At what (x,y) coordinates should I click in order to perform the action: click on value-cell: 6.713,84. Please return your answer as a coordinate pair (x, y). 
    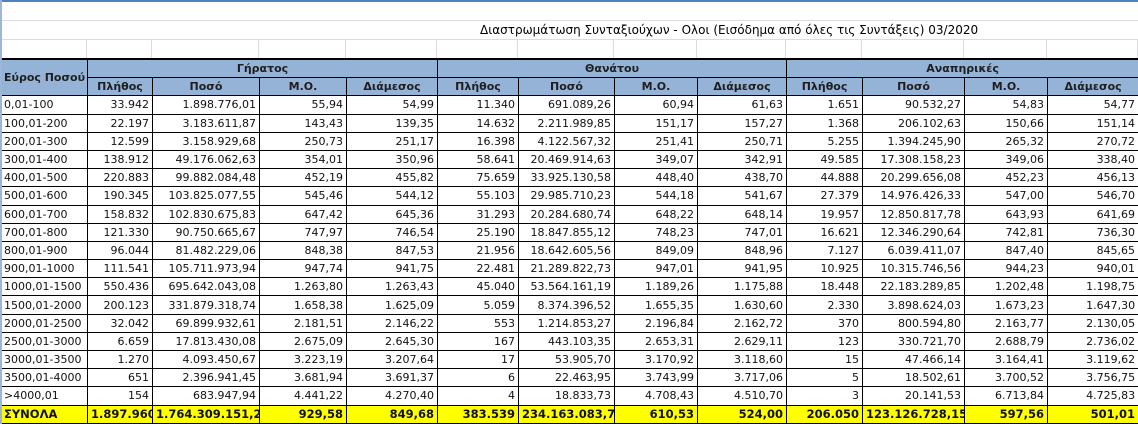
    Looking at the image, I should click on (1006, 396).